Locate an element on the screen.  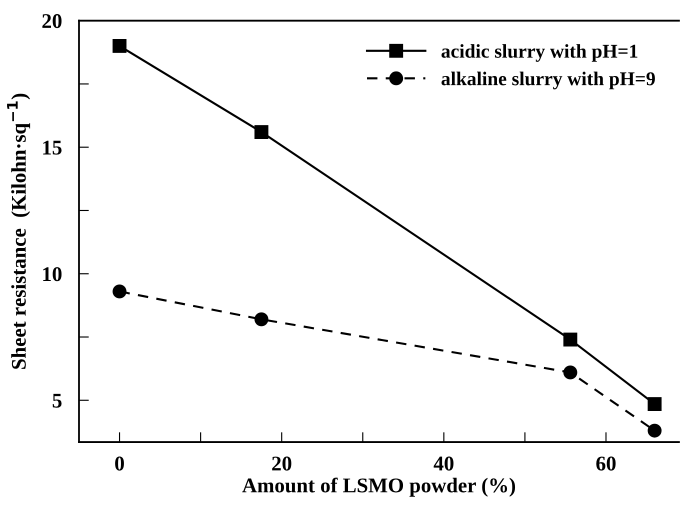
x-tick-label: 60 is located at coordinates (606, 463).